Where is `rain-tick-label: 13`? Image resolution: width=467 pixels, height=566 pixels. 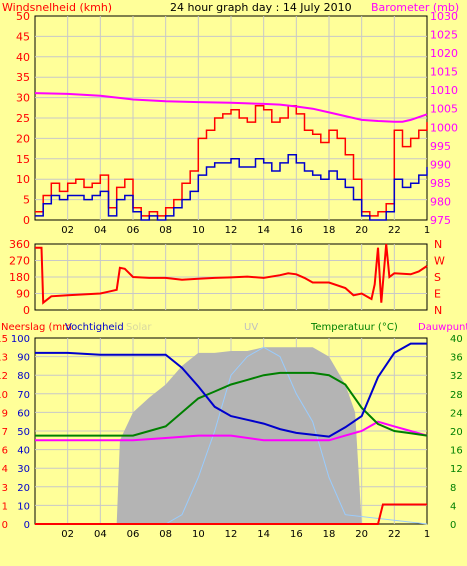
rain-tick-label: 13 is located at coordinates (4, 358).